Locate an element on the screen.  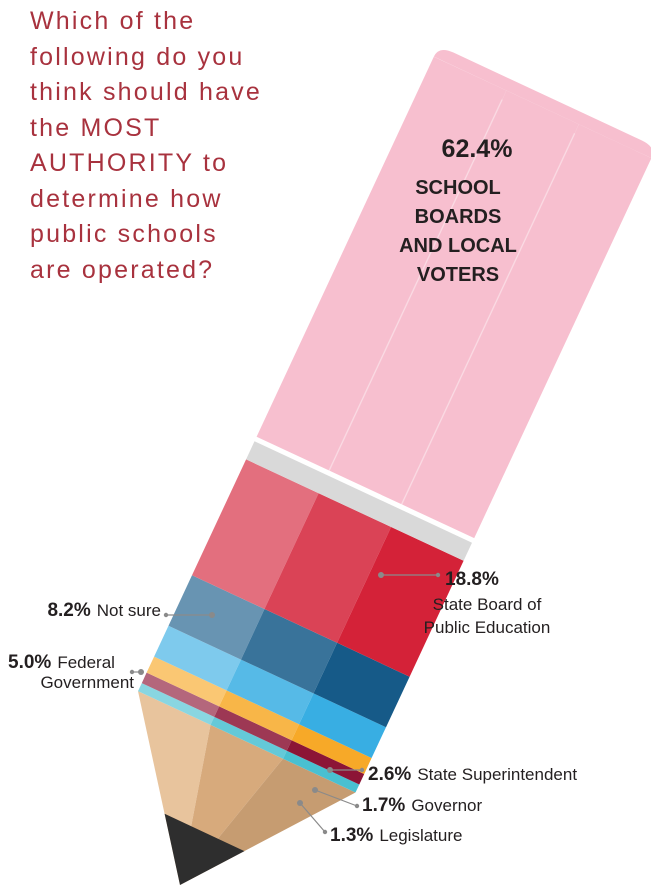
pct-label: 1.7% is located at coordinates (383, 805).